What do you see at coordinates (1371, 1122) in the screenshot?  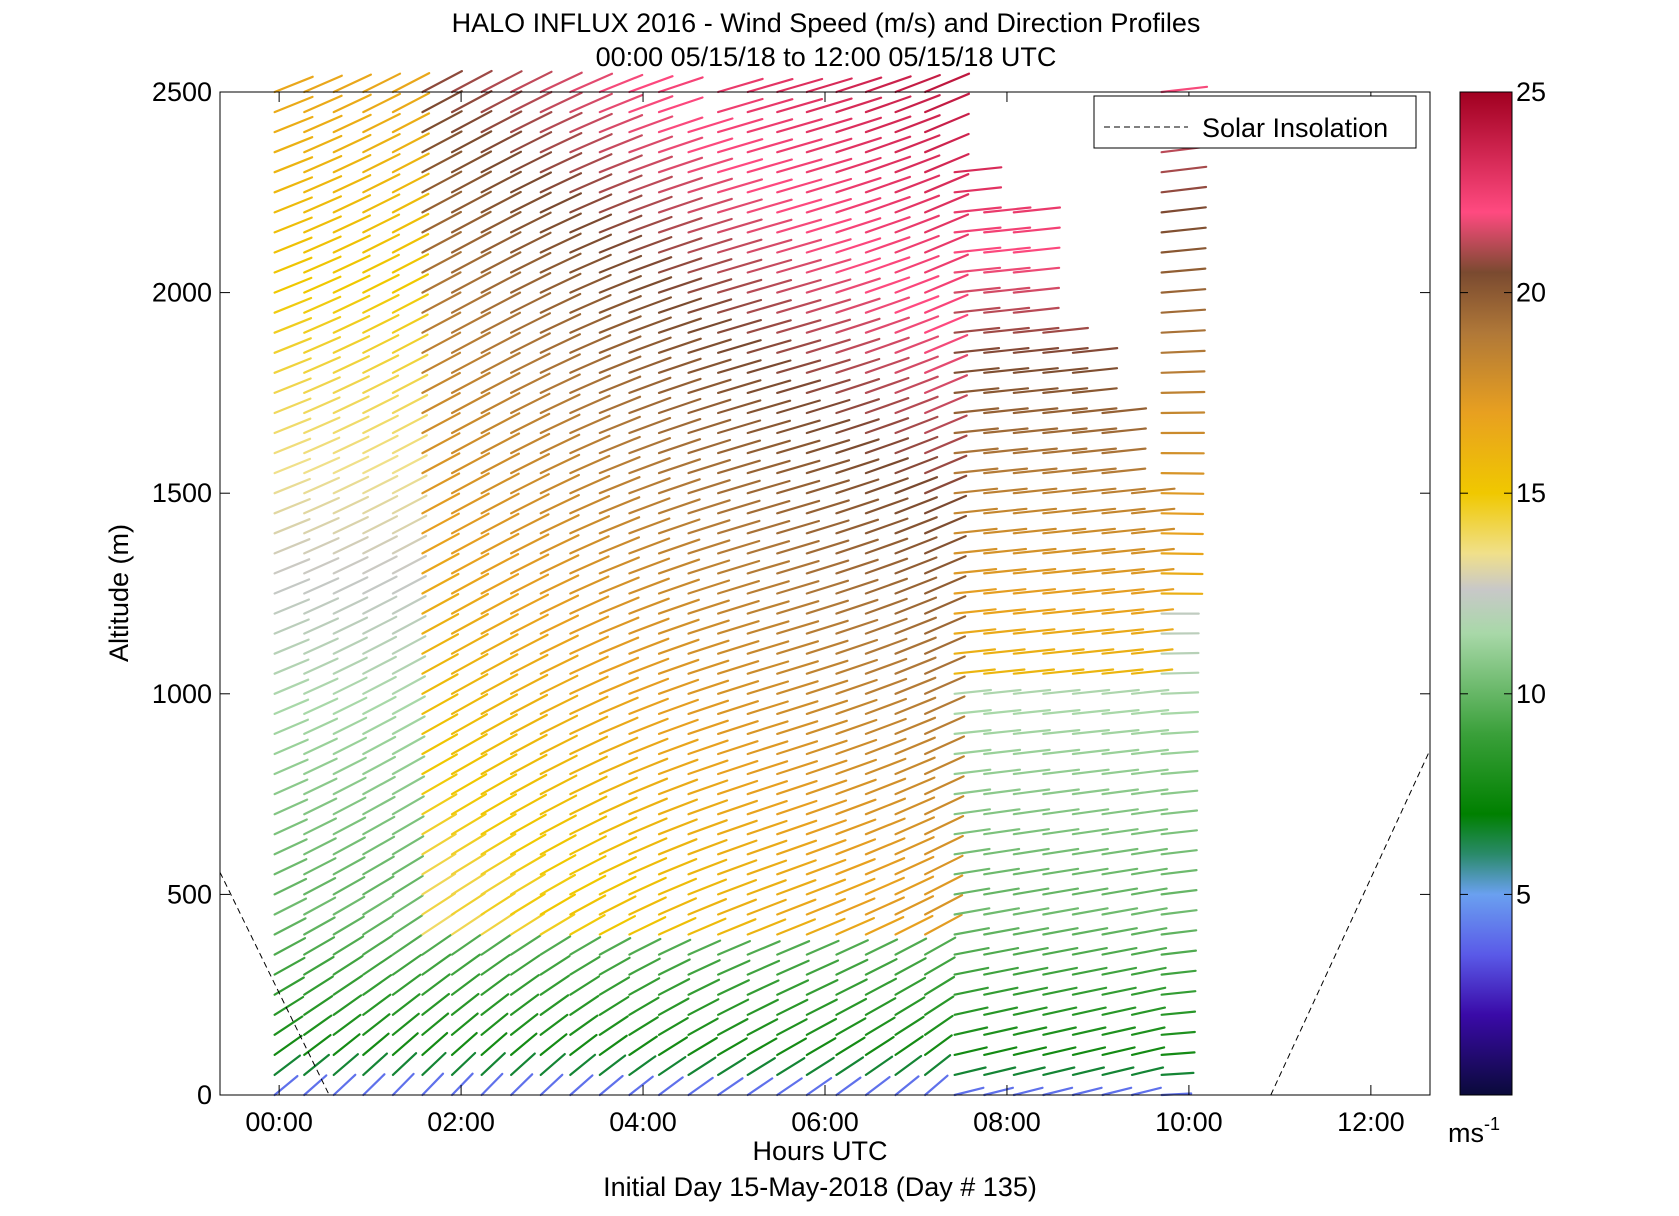 I see `x-tick-label: 12:00` at bounding box center [1371, 1122].